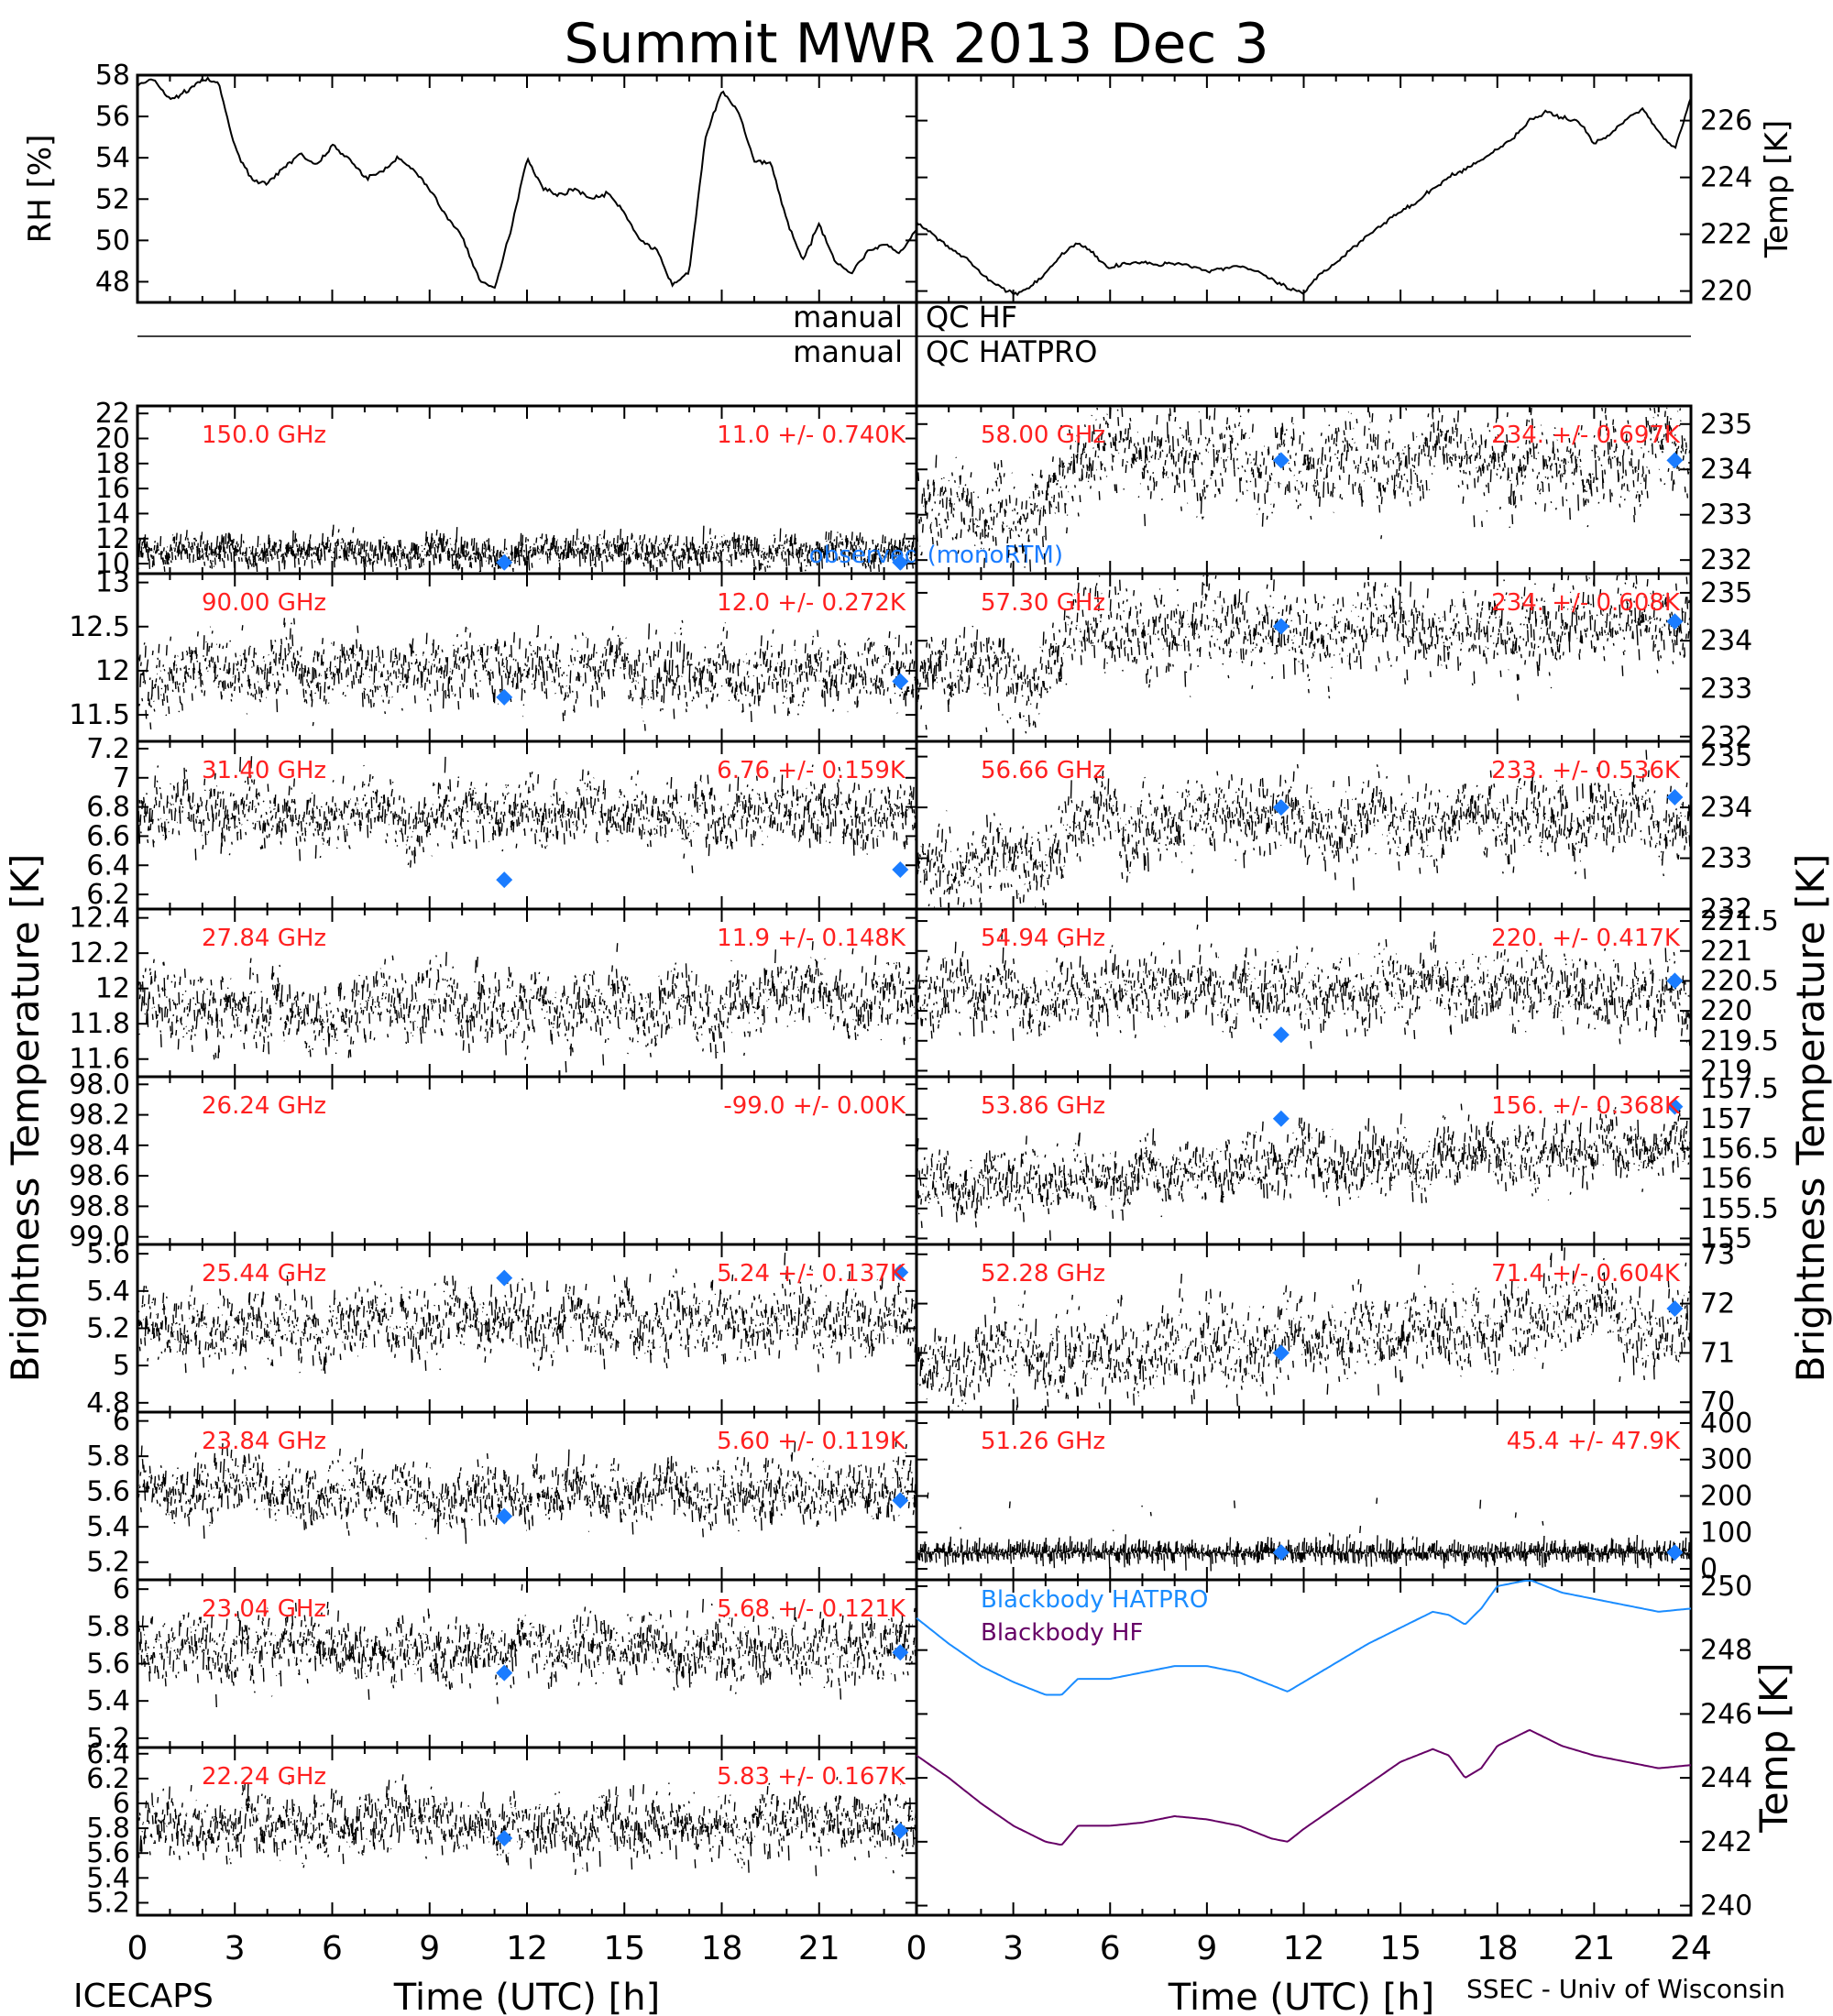  Describe the element at coordinates (108, 749) in the screenshot. I see `y-tick-label: 7.2` at that location.